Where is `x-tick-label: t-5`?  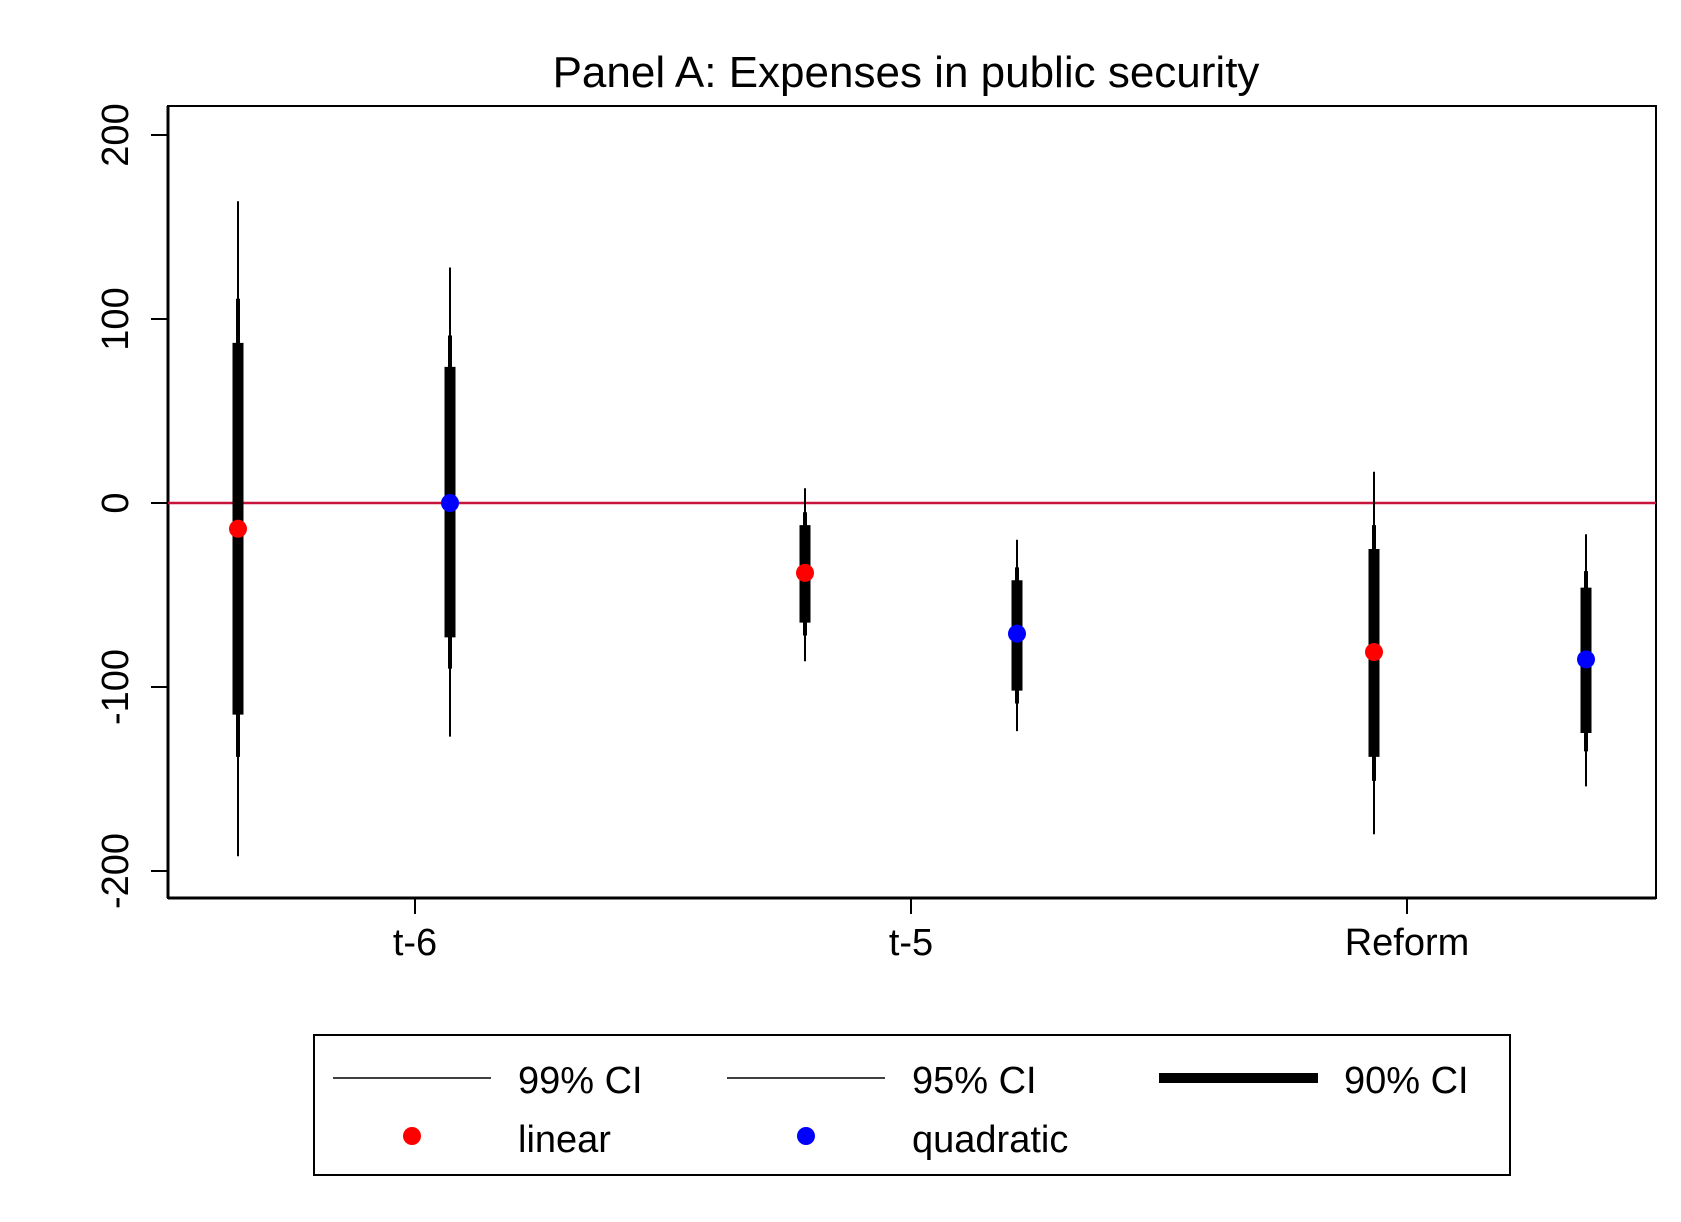 x-tick-label: t-5 is located at coordinates (911, 943).